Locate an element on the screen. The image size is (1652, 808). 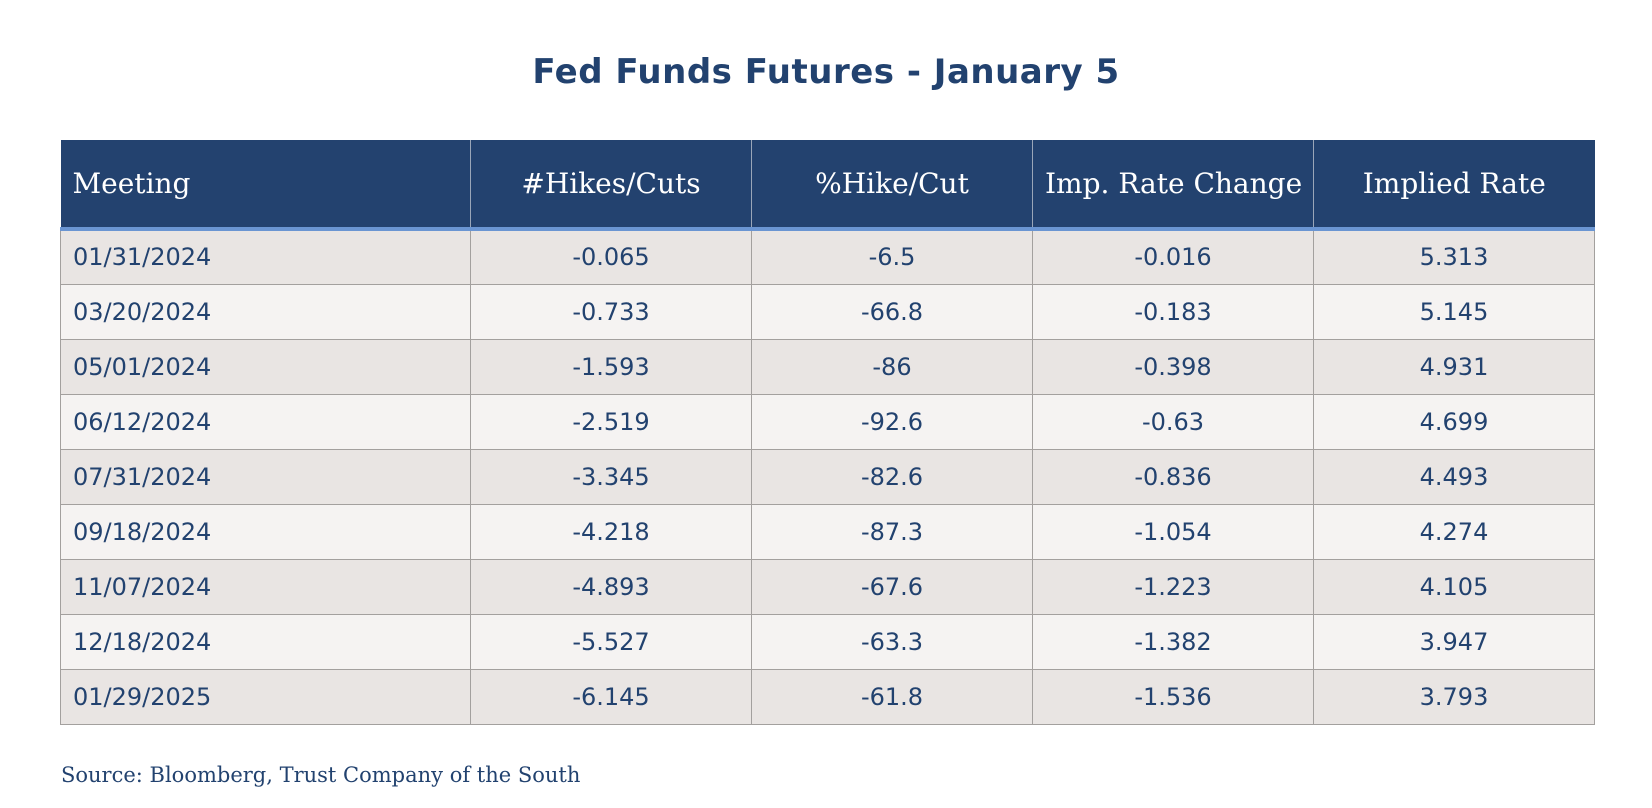
pct-hike-cut-cell: -92.6 is located at coordinates (892, 421).